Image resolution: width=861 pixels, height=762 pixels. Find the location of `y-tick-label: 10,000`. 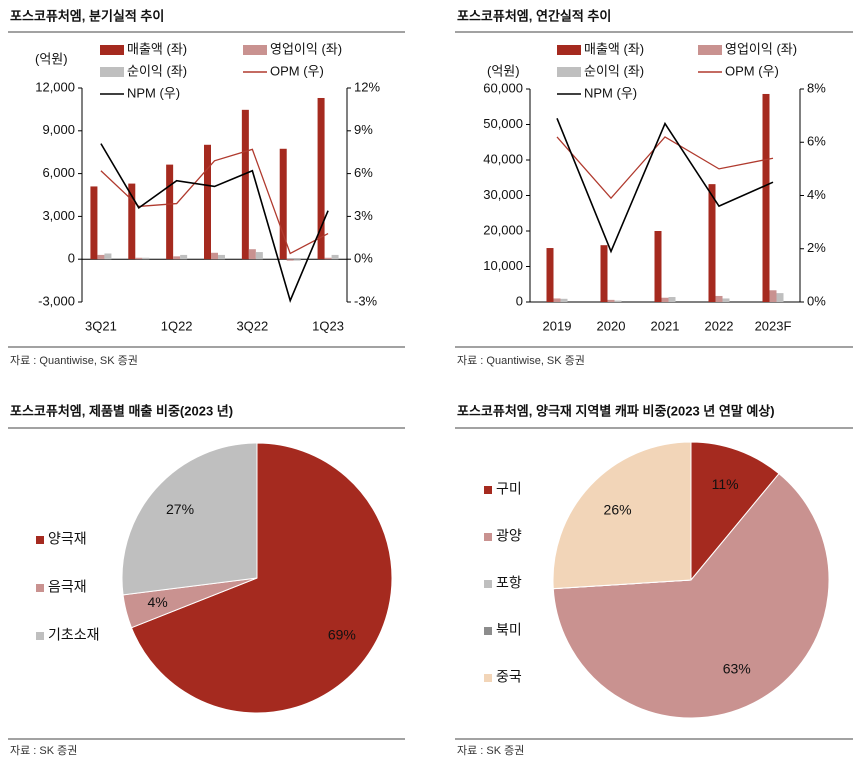

y-tick-label: 10,000 is located at coordinates (503, 265).